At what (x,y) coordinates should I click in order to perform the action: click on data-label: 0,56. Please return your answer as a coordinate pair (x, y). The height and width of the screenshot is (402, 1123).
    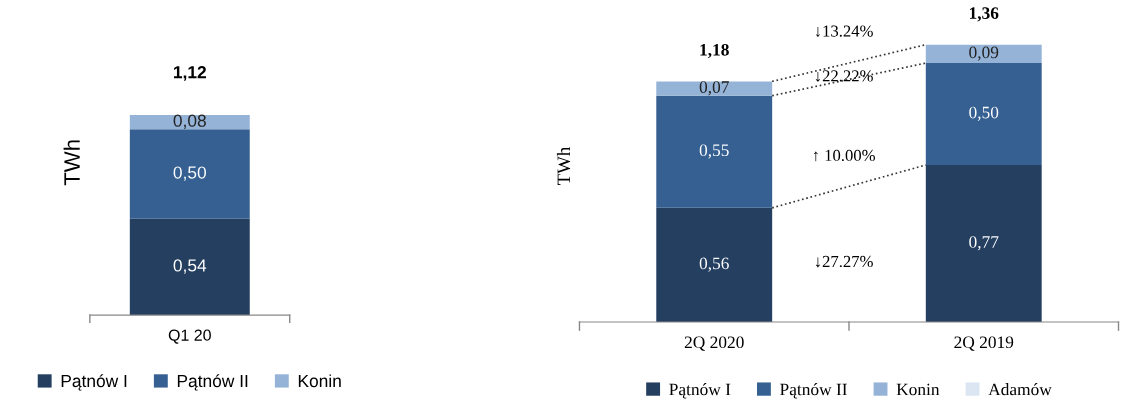
    Looking at the image, I should click on (714, 264).